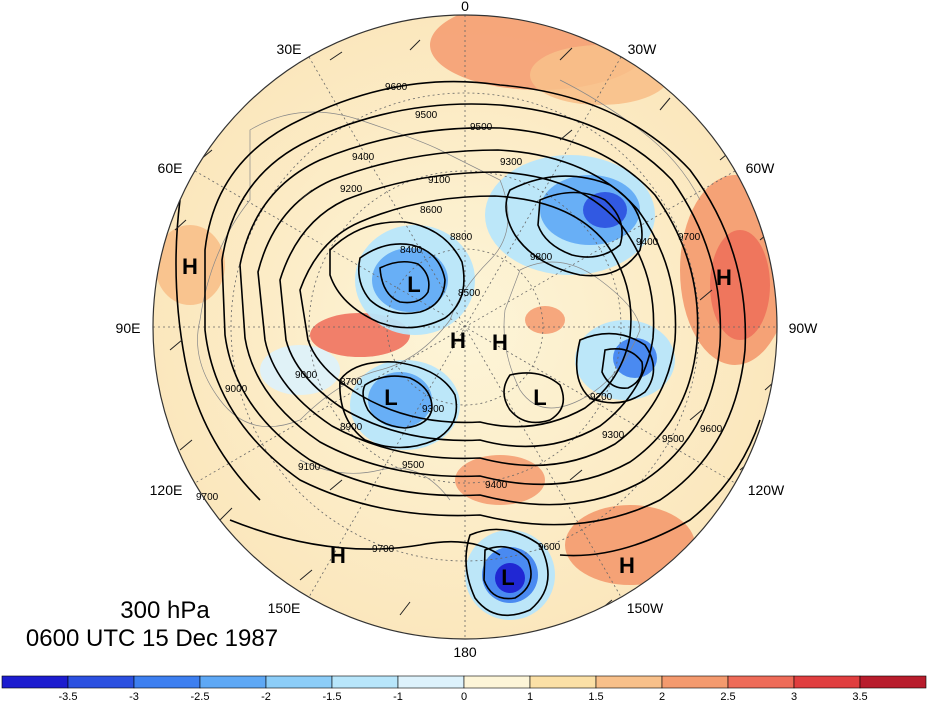 The width and height of the screenshot is (928, 702). What do you see at coordinates (465, 652) in the screenshot?
I see `lon-label: 180` at bounding box center [465, 652].